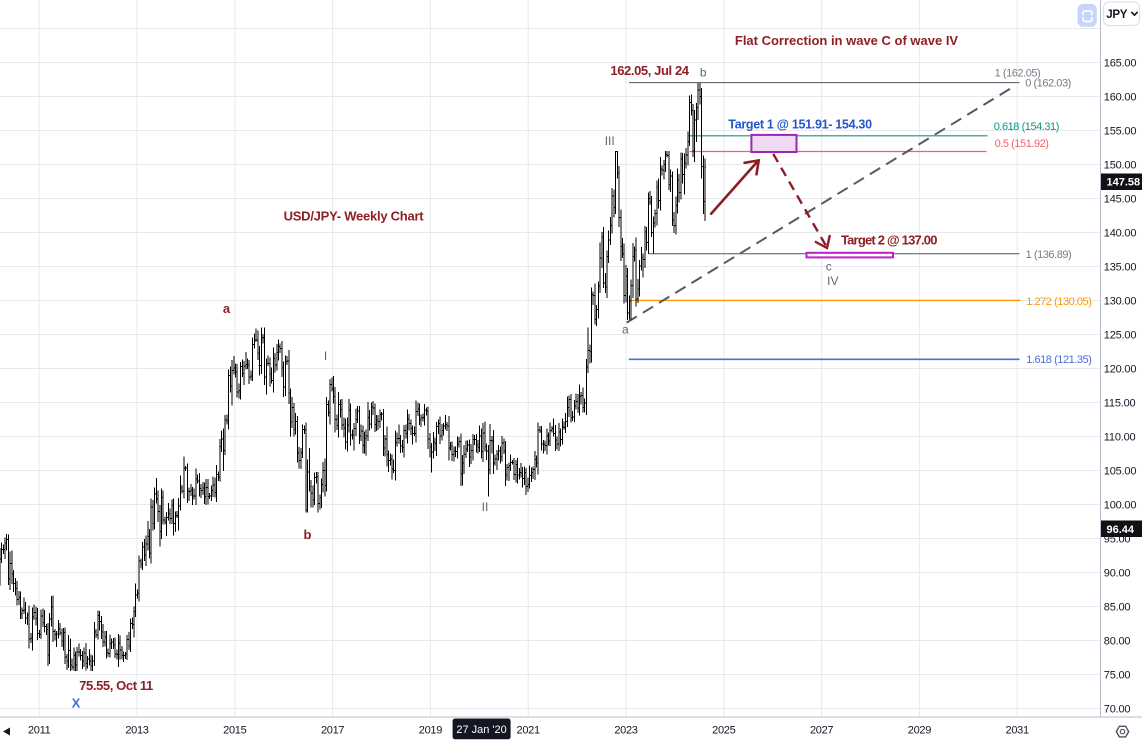 The width and height of the screenshot is (1142, 744). What do you see at coordinates (847, 40) in the screenshot?
I see `svg-text:Flat Correction in wave C of w: Flat Correction in wave C of wave IV` at bounding box center [847, 40].